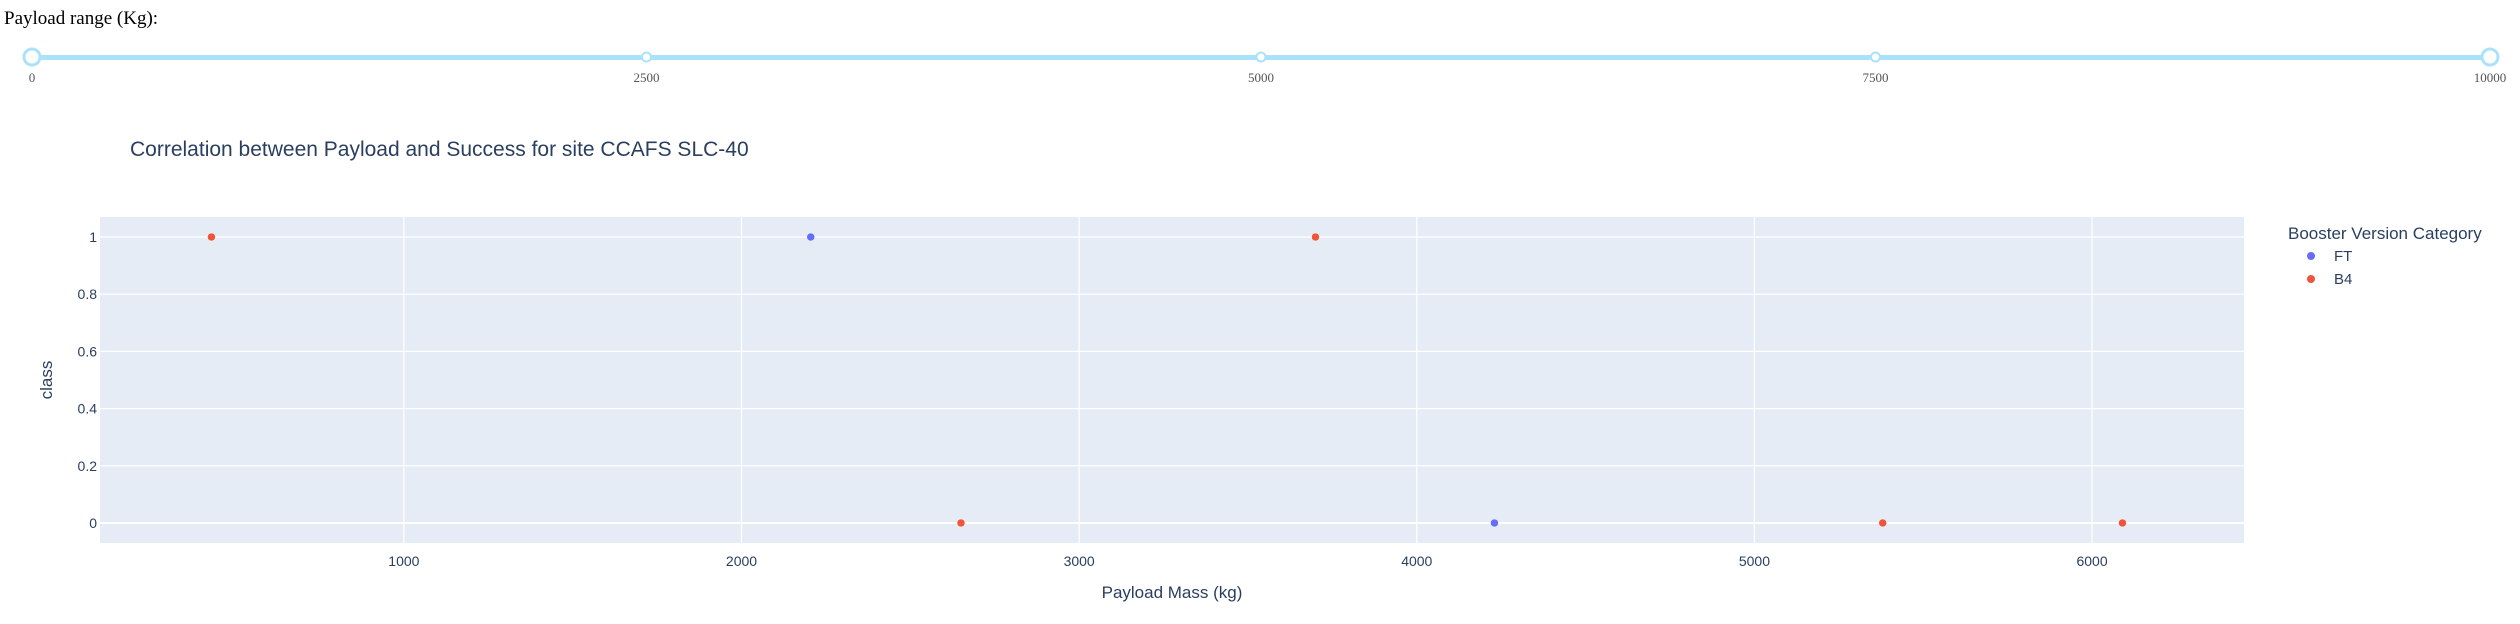 This screenshot has height=624, width=2520. I want to click on x-tick-label: 5000, so click(1754, 561).